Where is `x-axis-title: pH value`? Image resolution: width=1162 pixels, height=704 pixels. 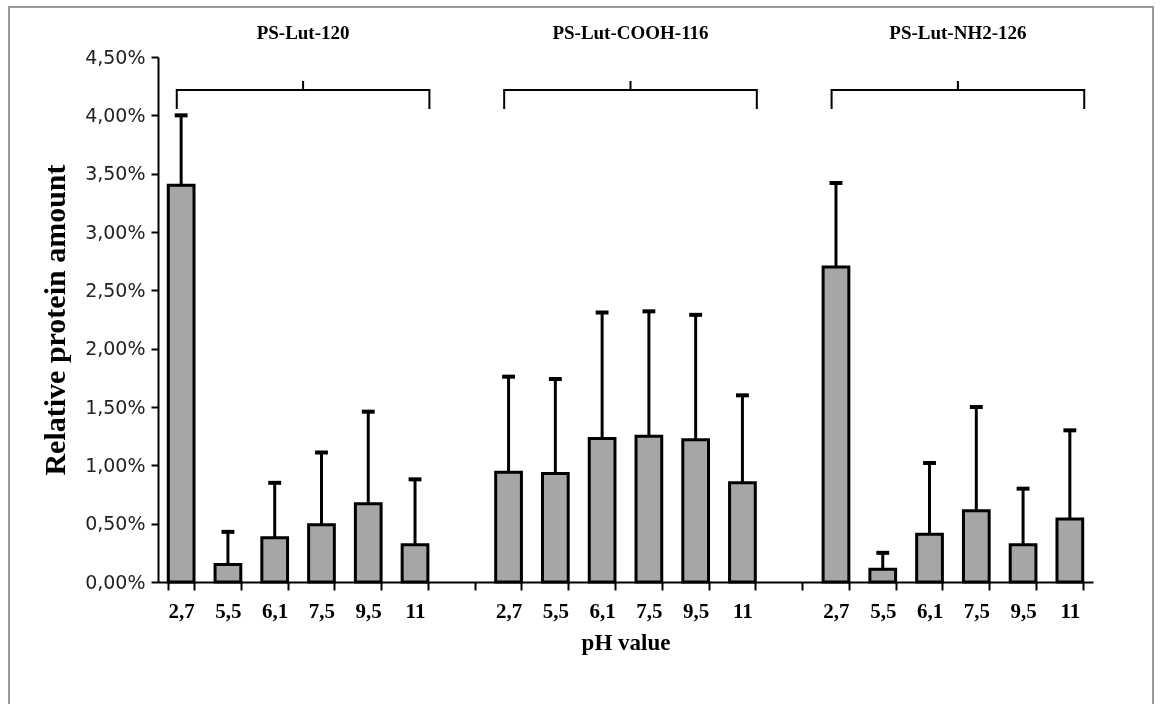
x-axis-title: pH value is located at coordinates (626, 642).